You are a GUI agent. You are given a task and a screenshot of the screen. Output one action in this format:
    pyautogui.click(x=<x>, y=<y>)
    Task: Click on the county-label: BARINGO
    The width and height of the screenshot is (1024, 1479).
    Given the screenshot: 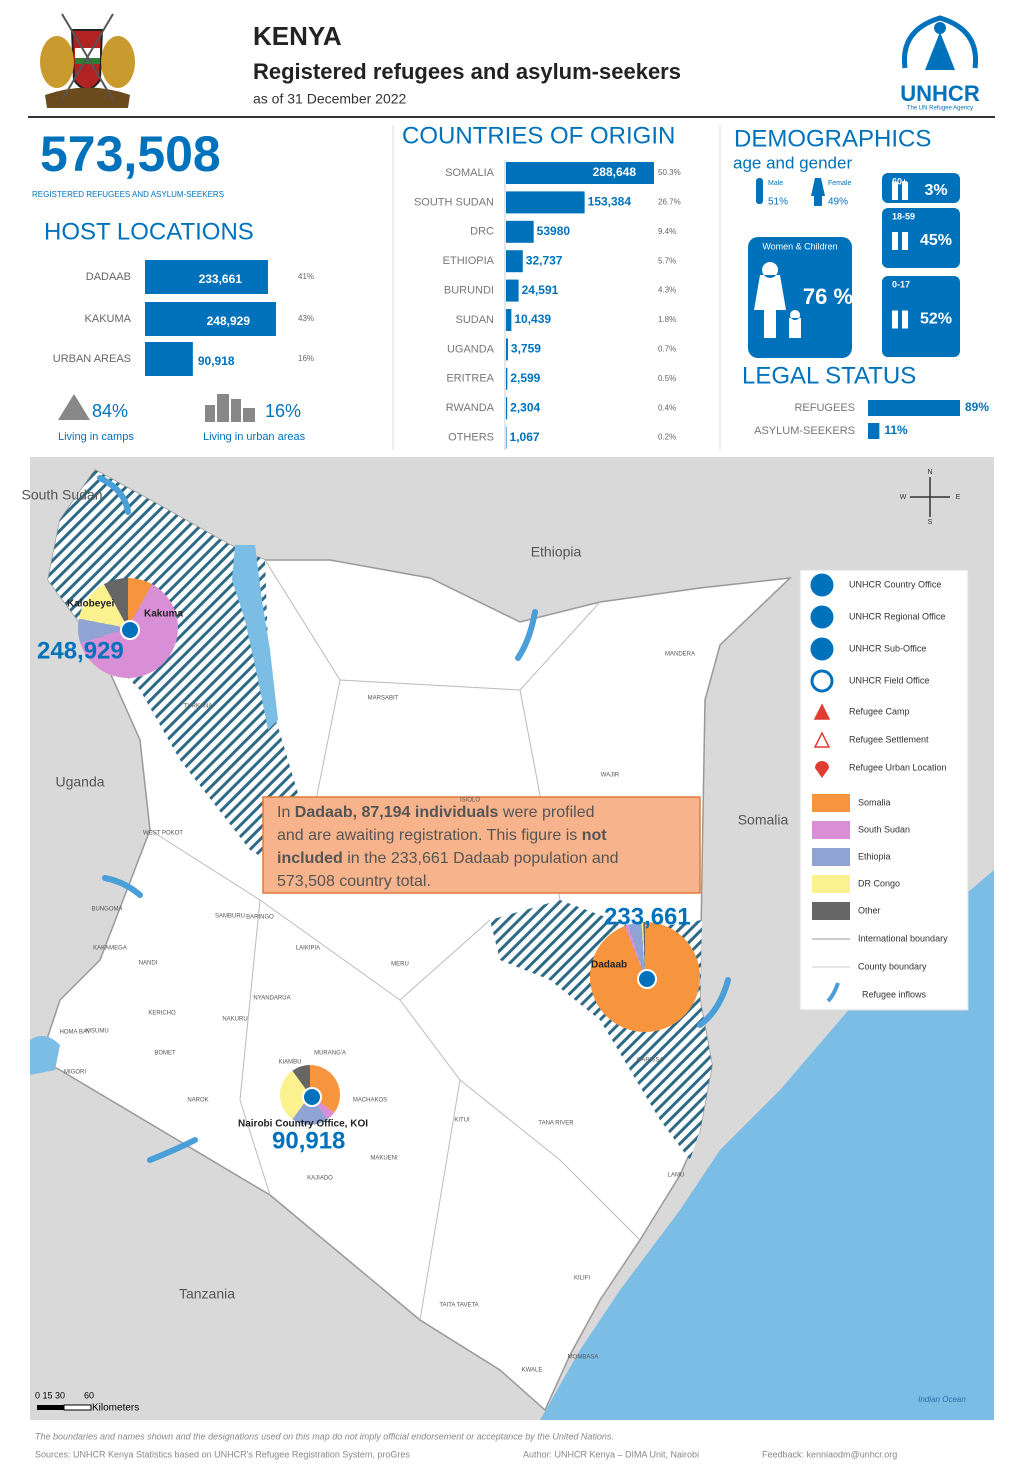 What is the action you would take?
    pyautogui.click(x=260, y=918)
    